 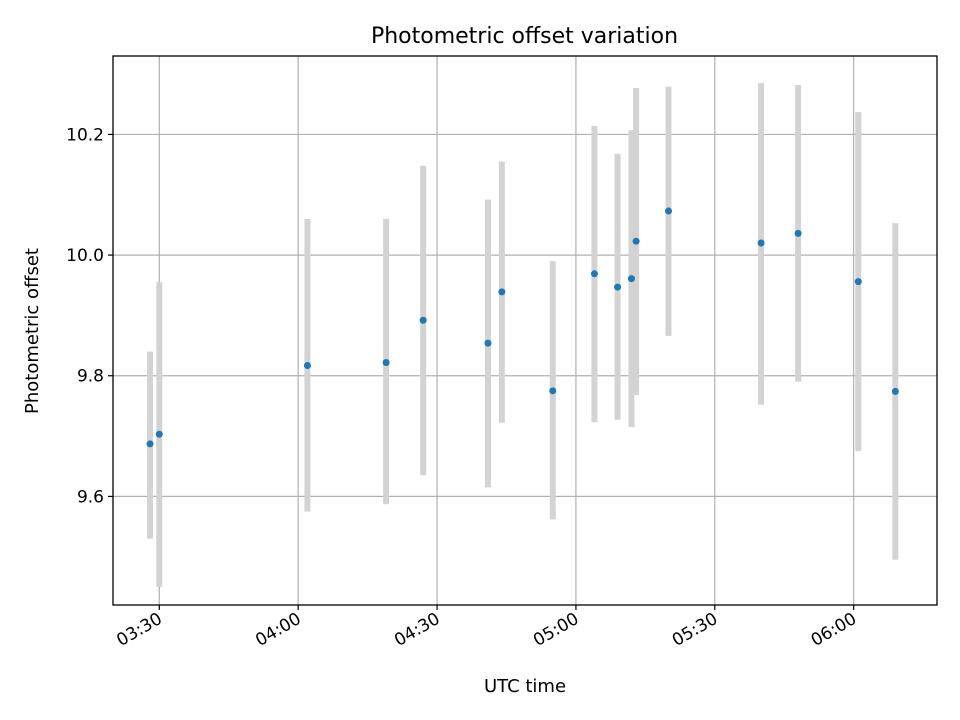 What do you see at coordinates (32, 331) in the screenshot?
I see `y-axis-label: Photometric offset` at bounding box center [32, 331].